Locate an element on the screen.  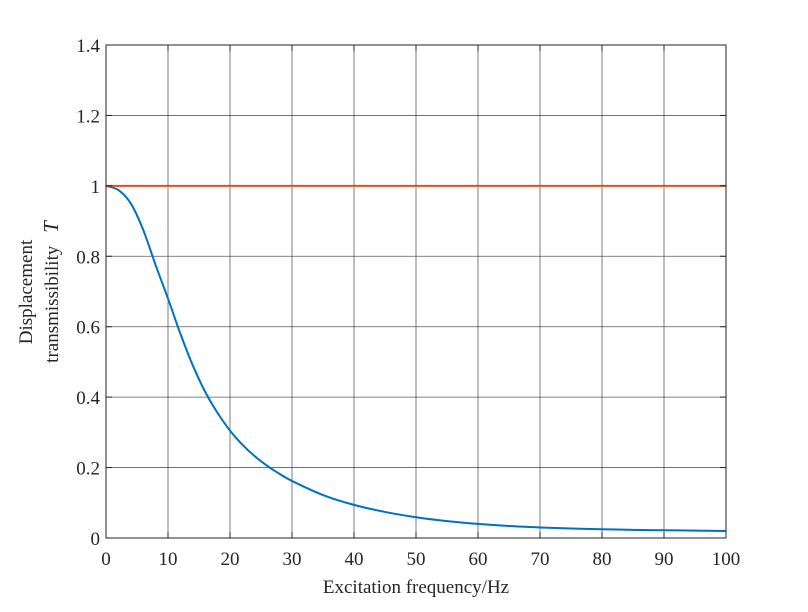
x-tick-label: 100 is located at coordinates (726, 559).